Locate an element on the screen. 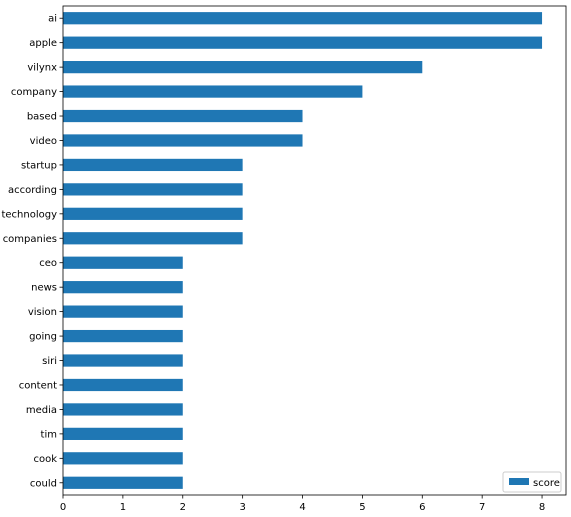 This screenshot has width=571, height=517. y-tick-label: company is located at coordinates (34, 92).